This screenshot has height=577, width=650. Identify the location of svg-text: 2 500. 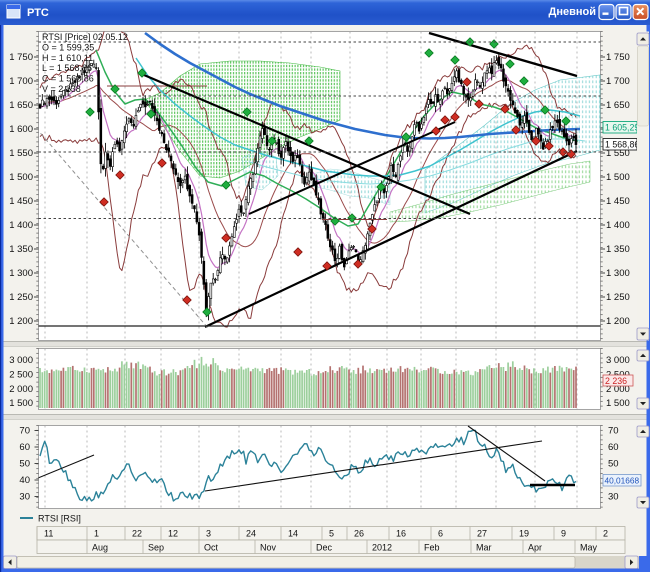
(21, 375).